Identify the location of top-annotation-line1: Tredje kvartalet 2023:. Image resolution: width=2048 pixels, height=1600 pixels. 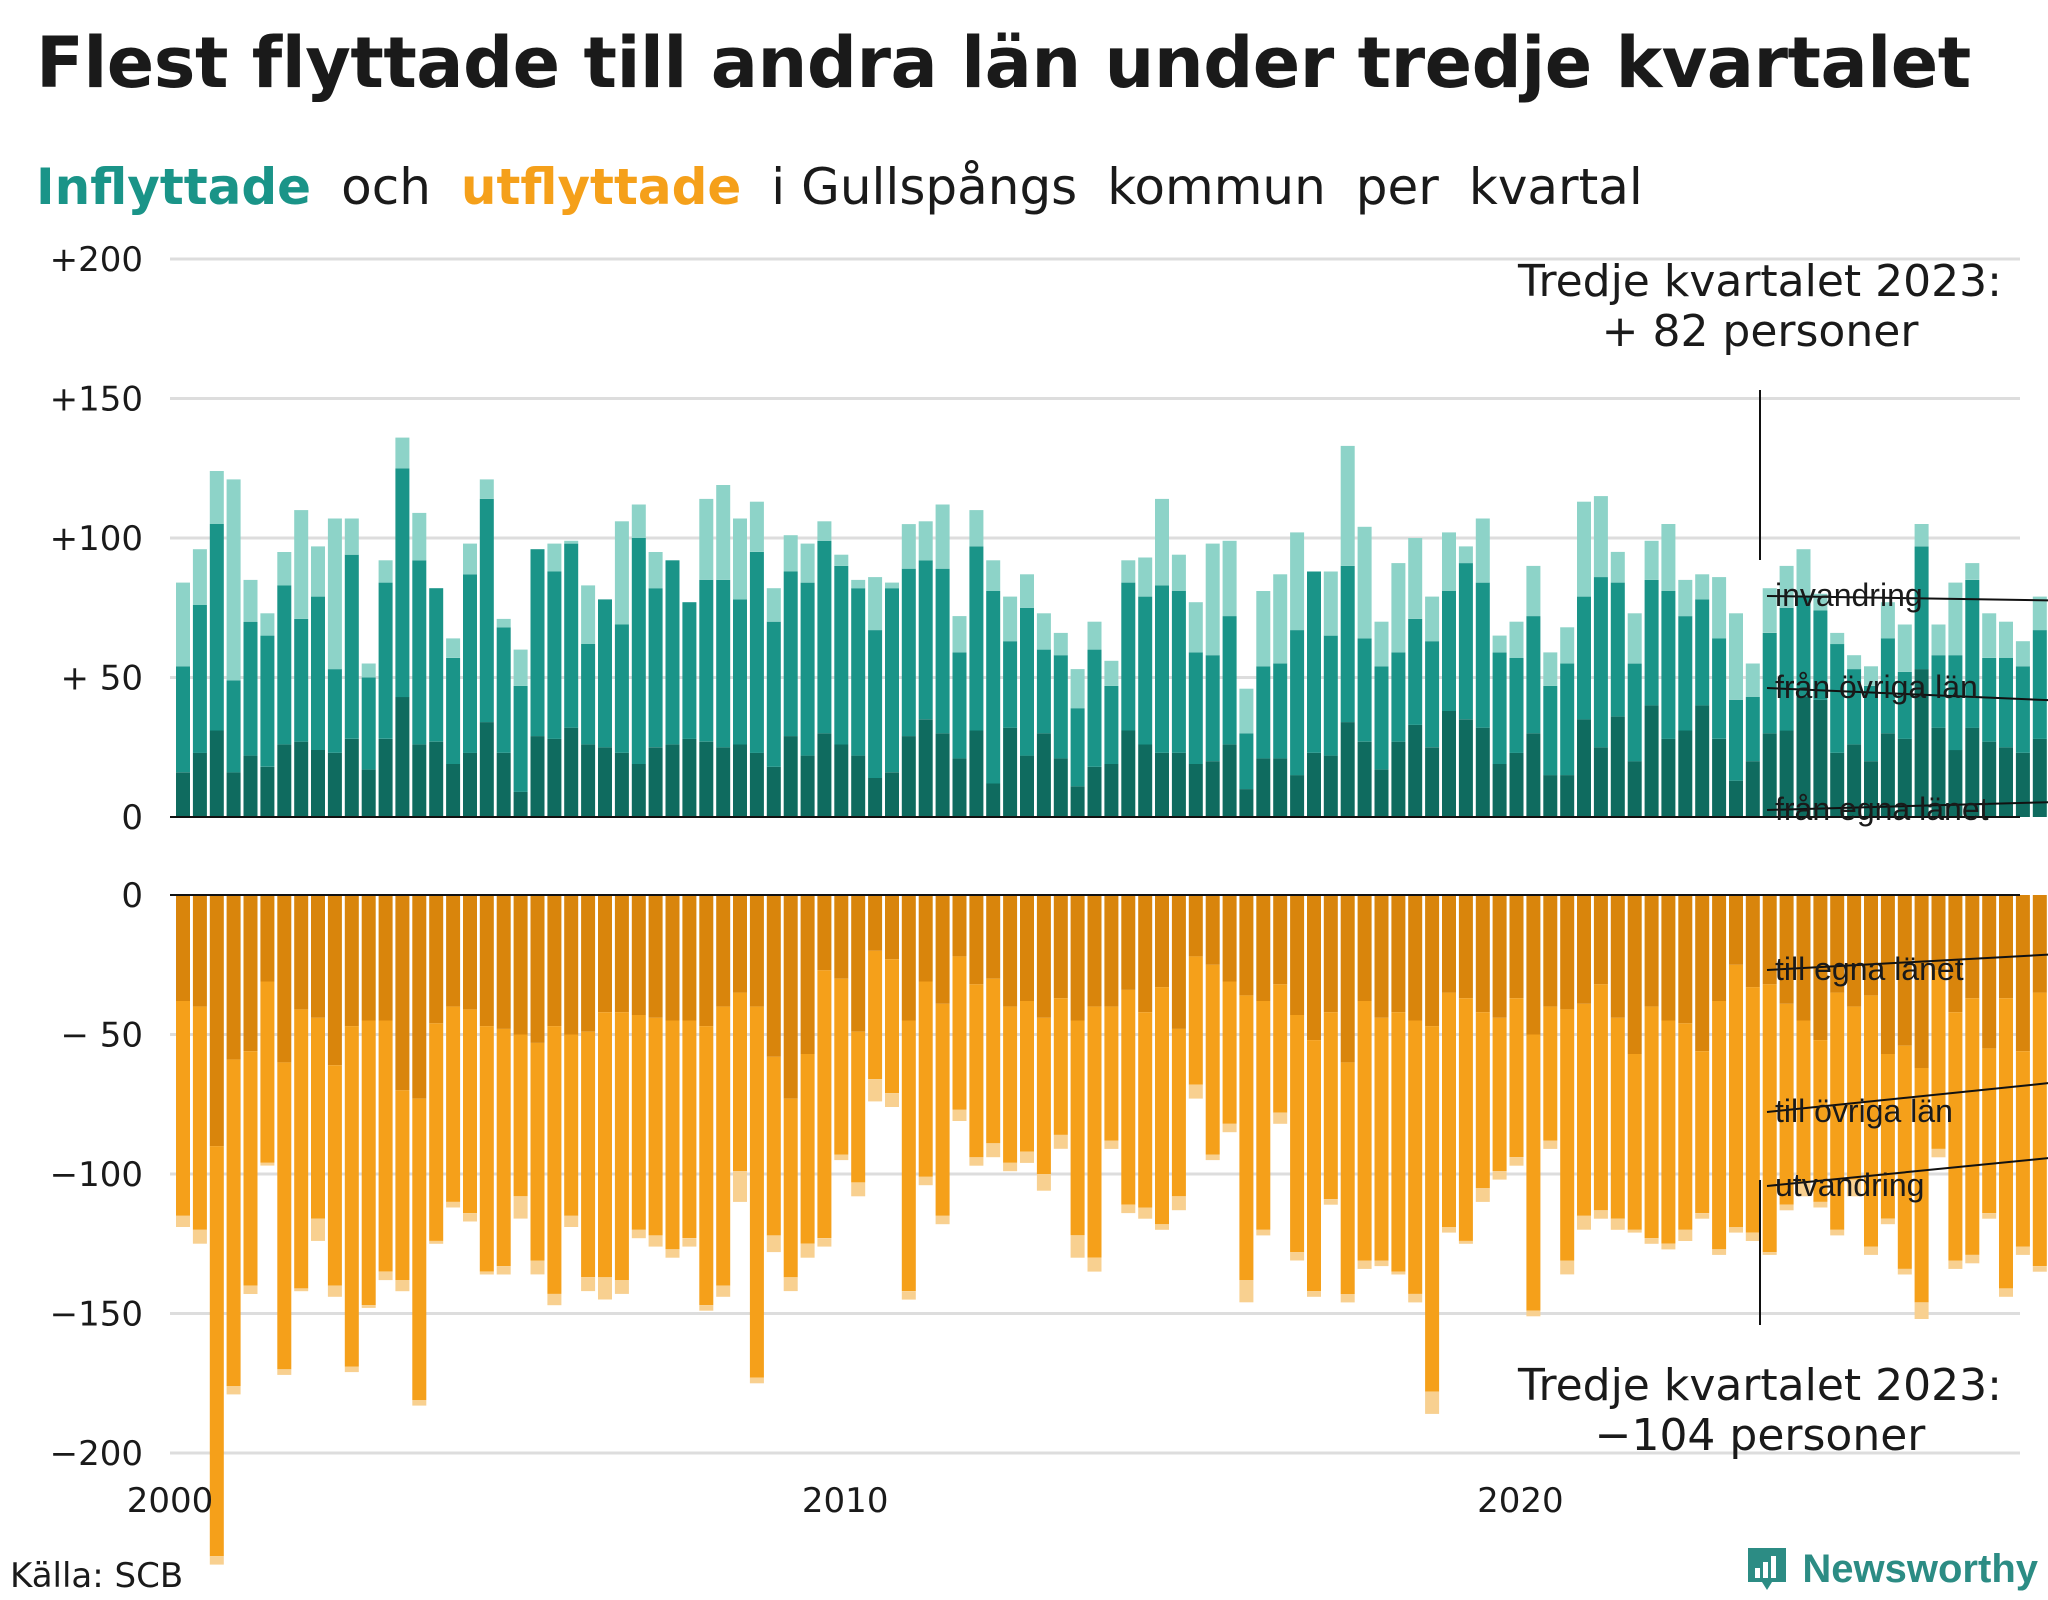
(1759, 281).